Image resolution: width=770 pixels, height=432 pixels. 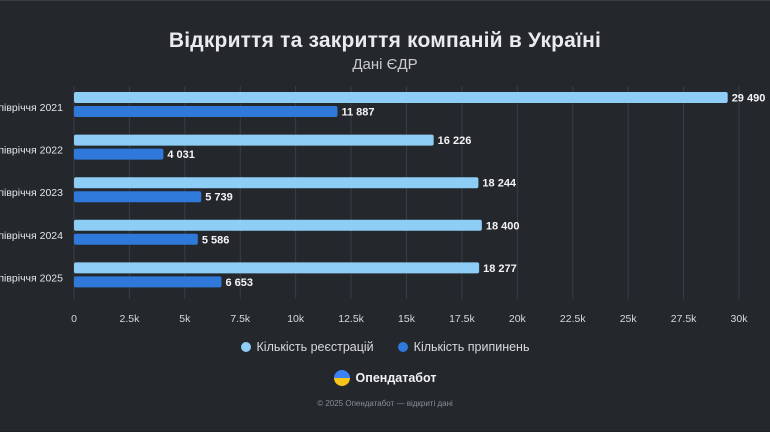 I want to click on x-tick-label: 25k, so click(x=629, y=319).